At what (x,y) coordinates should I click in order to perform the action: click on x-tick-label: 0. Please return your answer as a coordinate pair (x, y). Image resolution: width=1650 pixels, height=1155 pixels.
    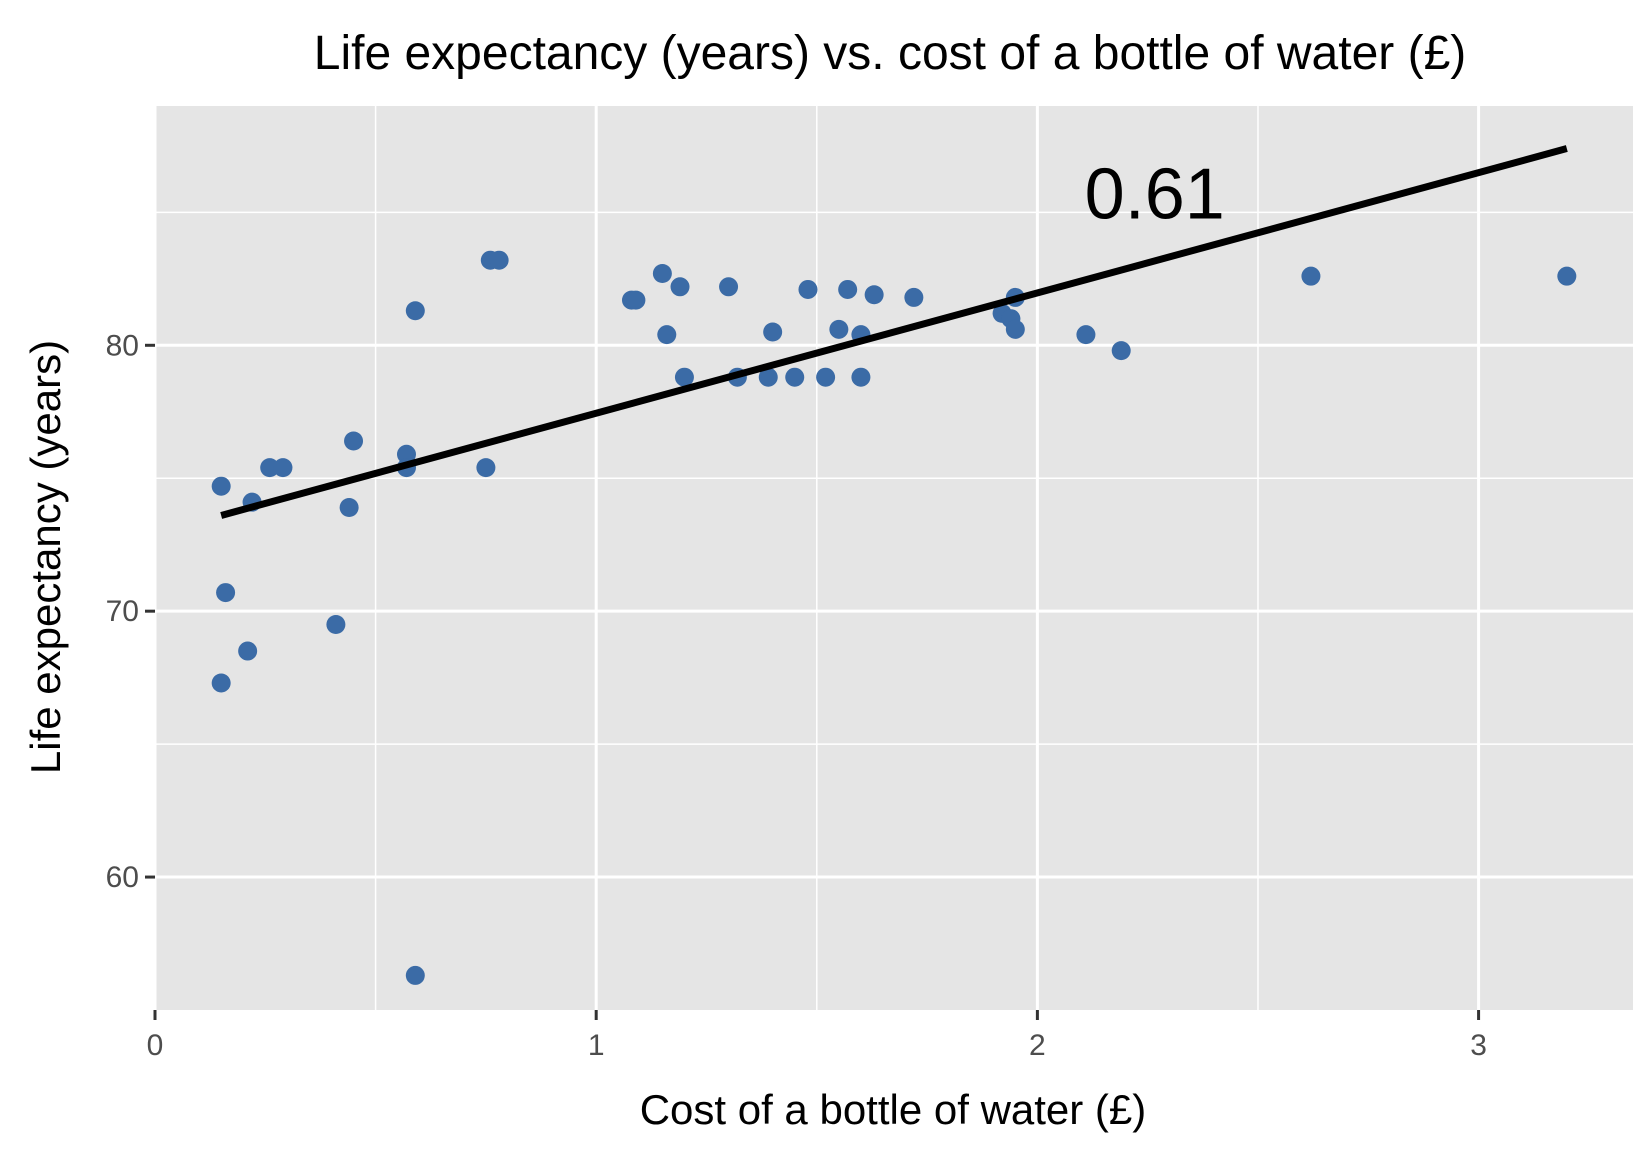
    Looking at the image, I should click on (155, 1045).